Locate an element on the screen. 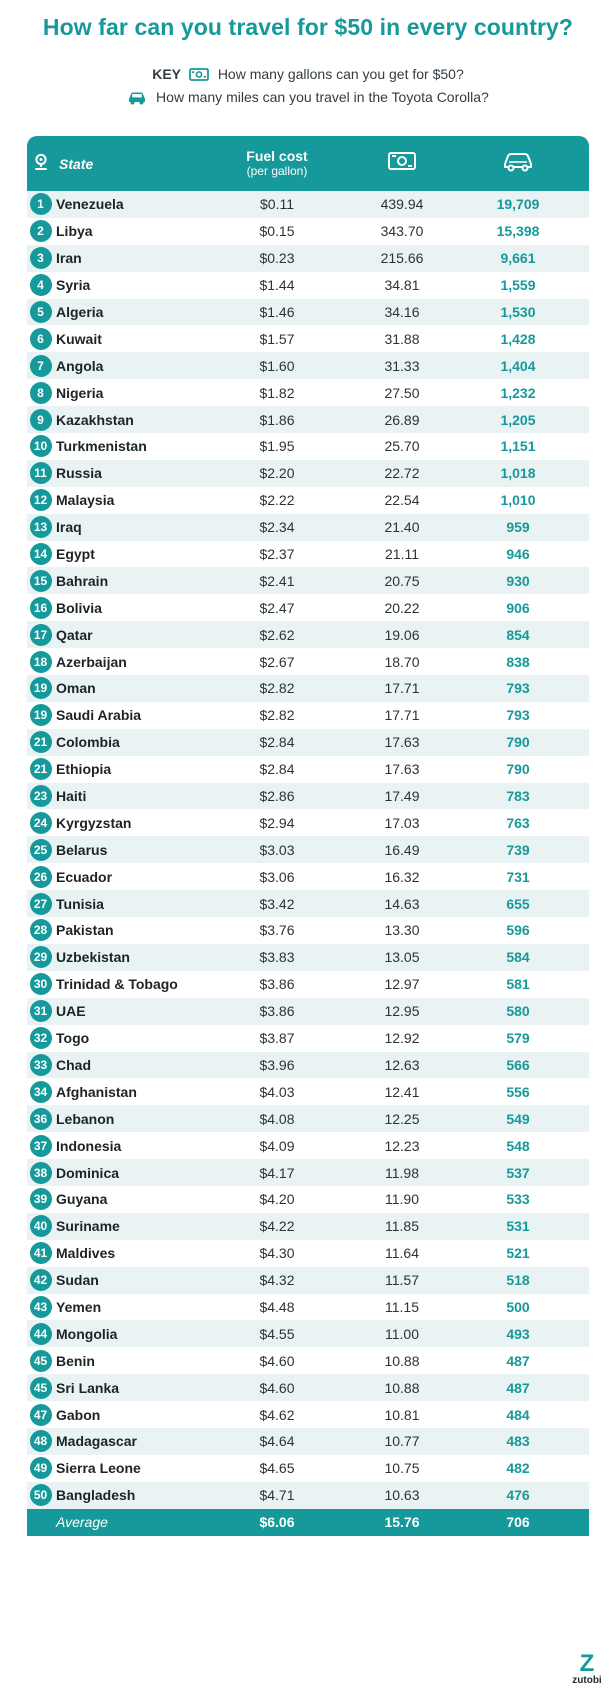  table-row: 30 Trinidad & Tobago $3.86 12.97 581 is located at coordinates (308, 984).